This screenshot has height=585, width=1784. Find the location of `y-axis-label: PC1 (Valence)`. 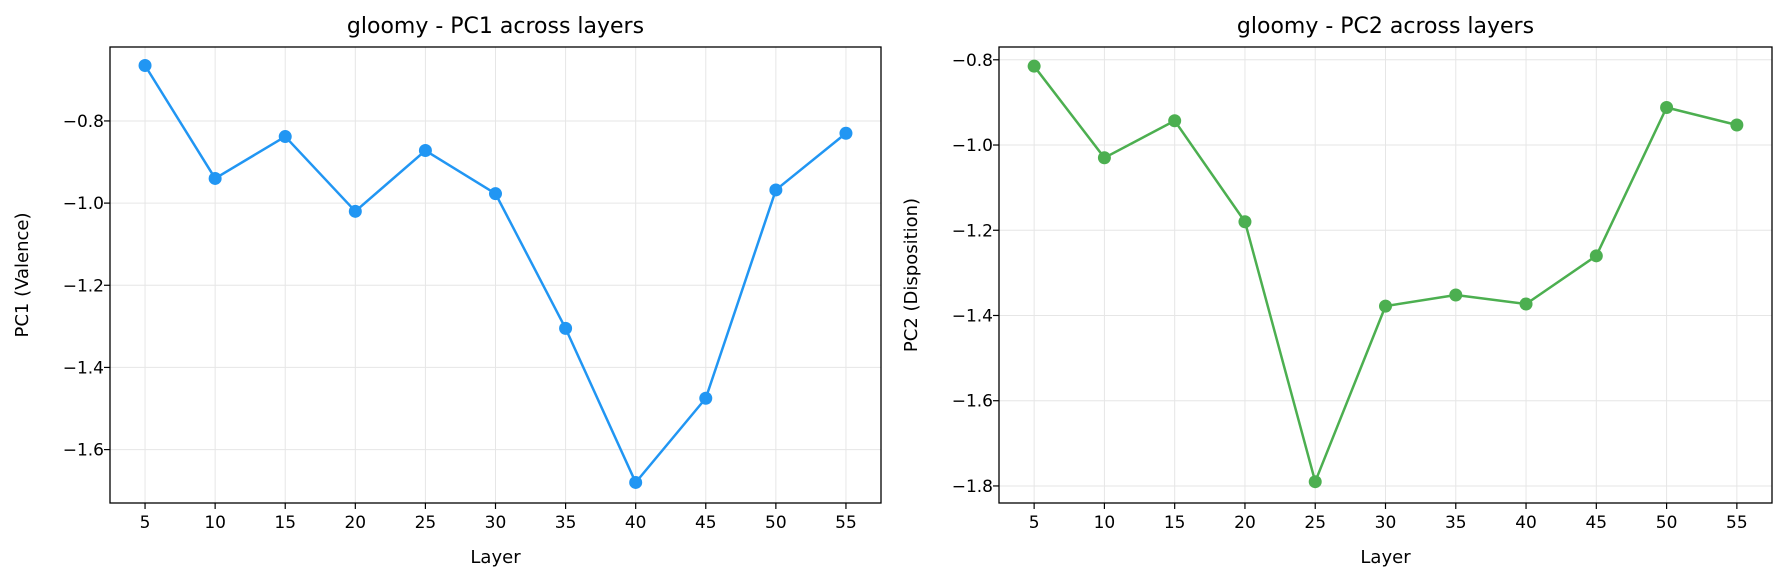

y-axis-label: PC1 (Valence) is located at coordinates (22, 274).